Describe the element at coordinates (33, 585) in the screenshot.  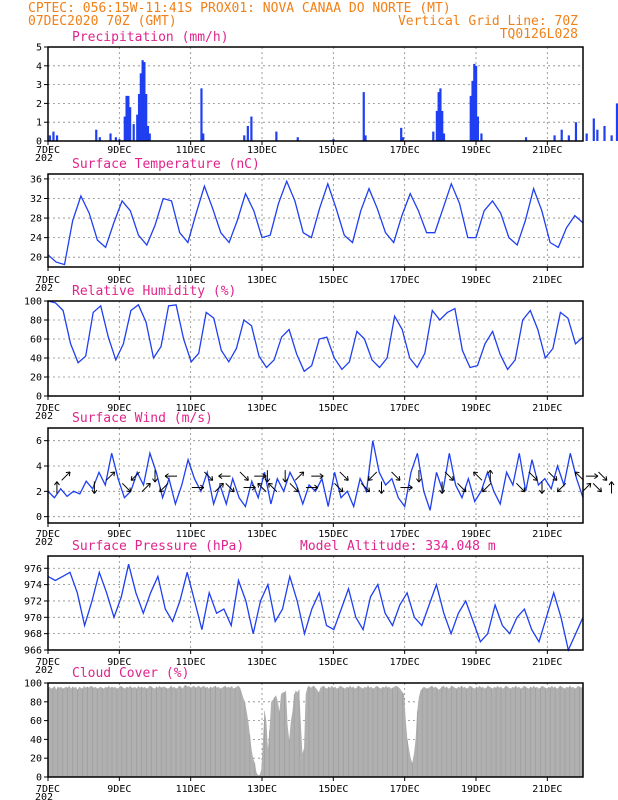
I see `y-tick-label: 974` at that location.